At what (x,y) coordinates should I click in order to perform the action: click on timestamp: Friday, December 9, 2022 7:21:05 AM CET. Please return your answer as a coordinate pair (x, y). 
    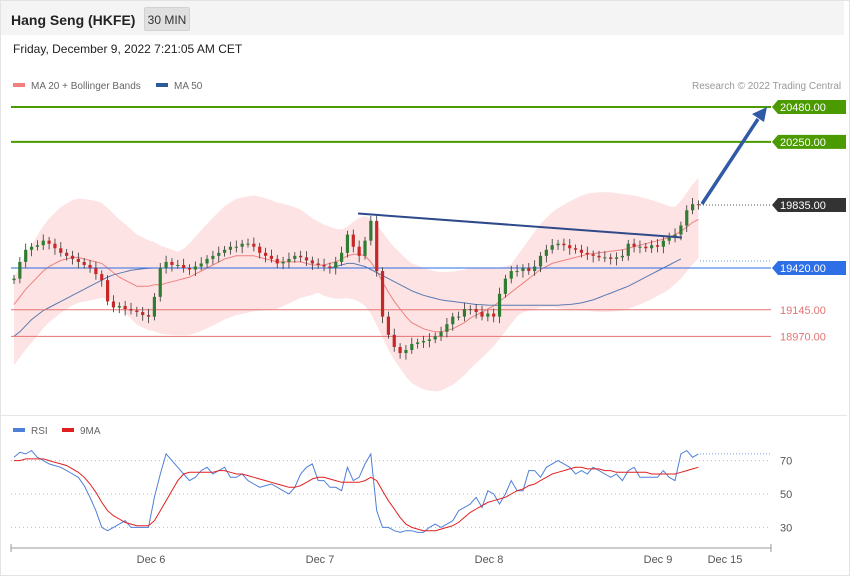
    Looking at the image, I should click on (128, 49).